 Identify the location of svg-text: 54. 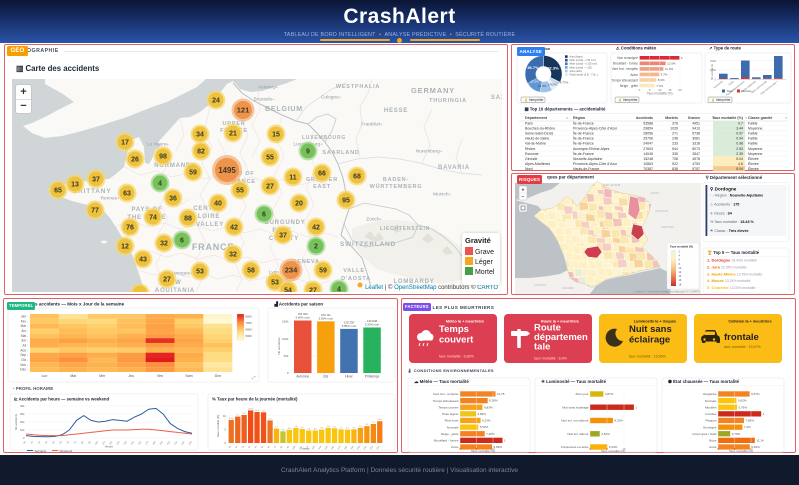
(288, 290).